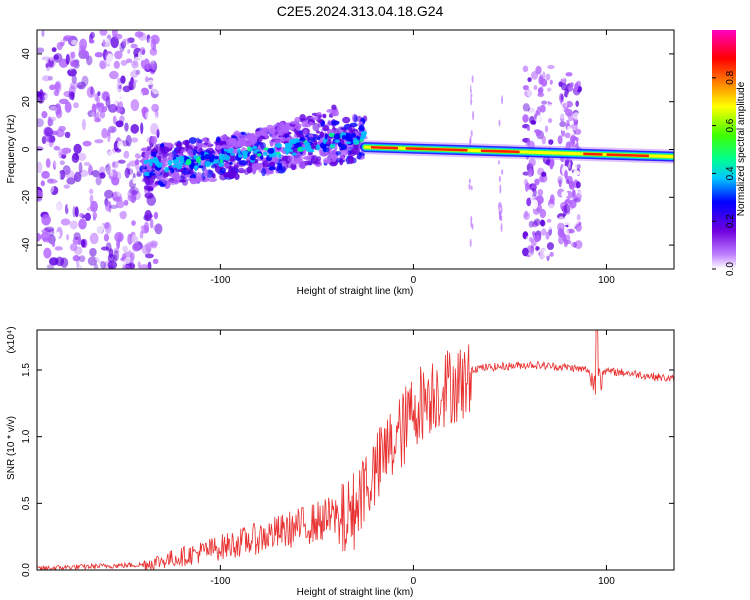 Image resolution: width=750 pixels, height=600 pixels. What do you see at coordinates (26, 244) in the screenshot?
I see `spectrogram-y-tick-label: -40` at bounding box center [26, 244].